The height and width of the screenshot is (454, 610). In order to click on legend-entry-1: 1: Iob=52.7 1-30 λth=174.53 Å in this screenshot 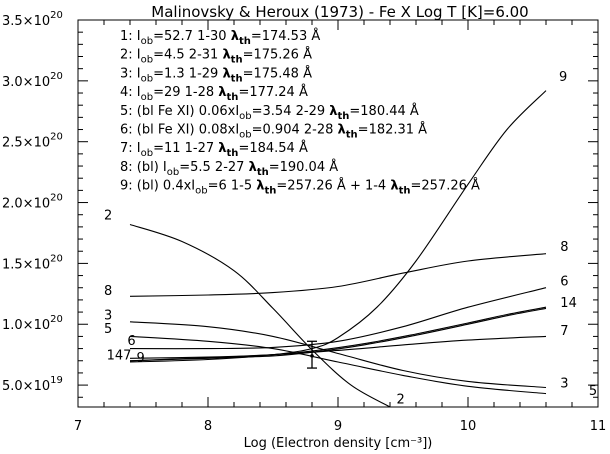, I will do `click(220, 37)`.